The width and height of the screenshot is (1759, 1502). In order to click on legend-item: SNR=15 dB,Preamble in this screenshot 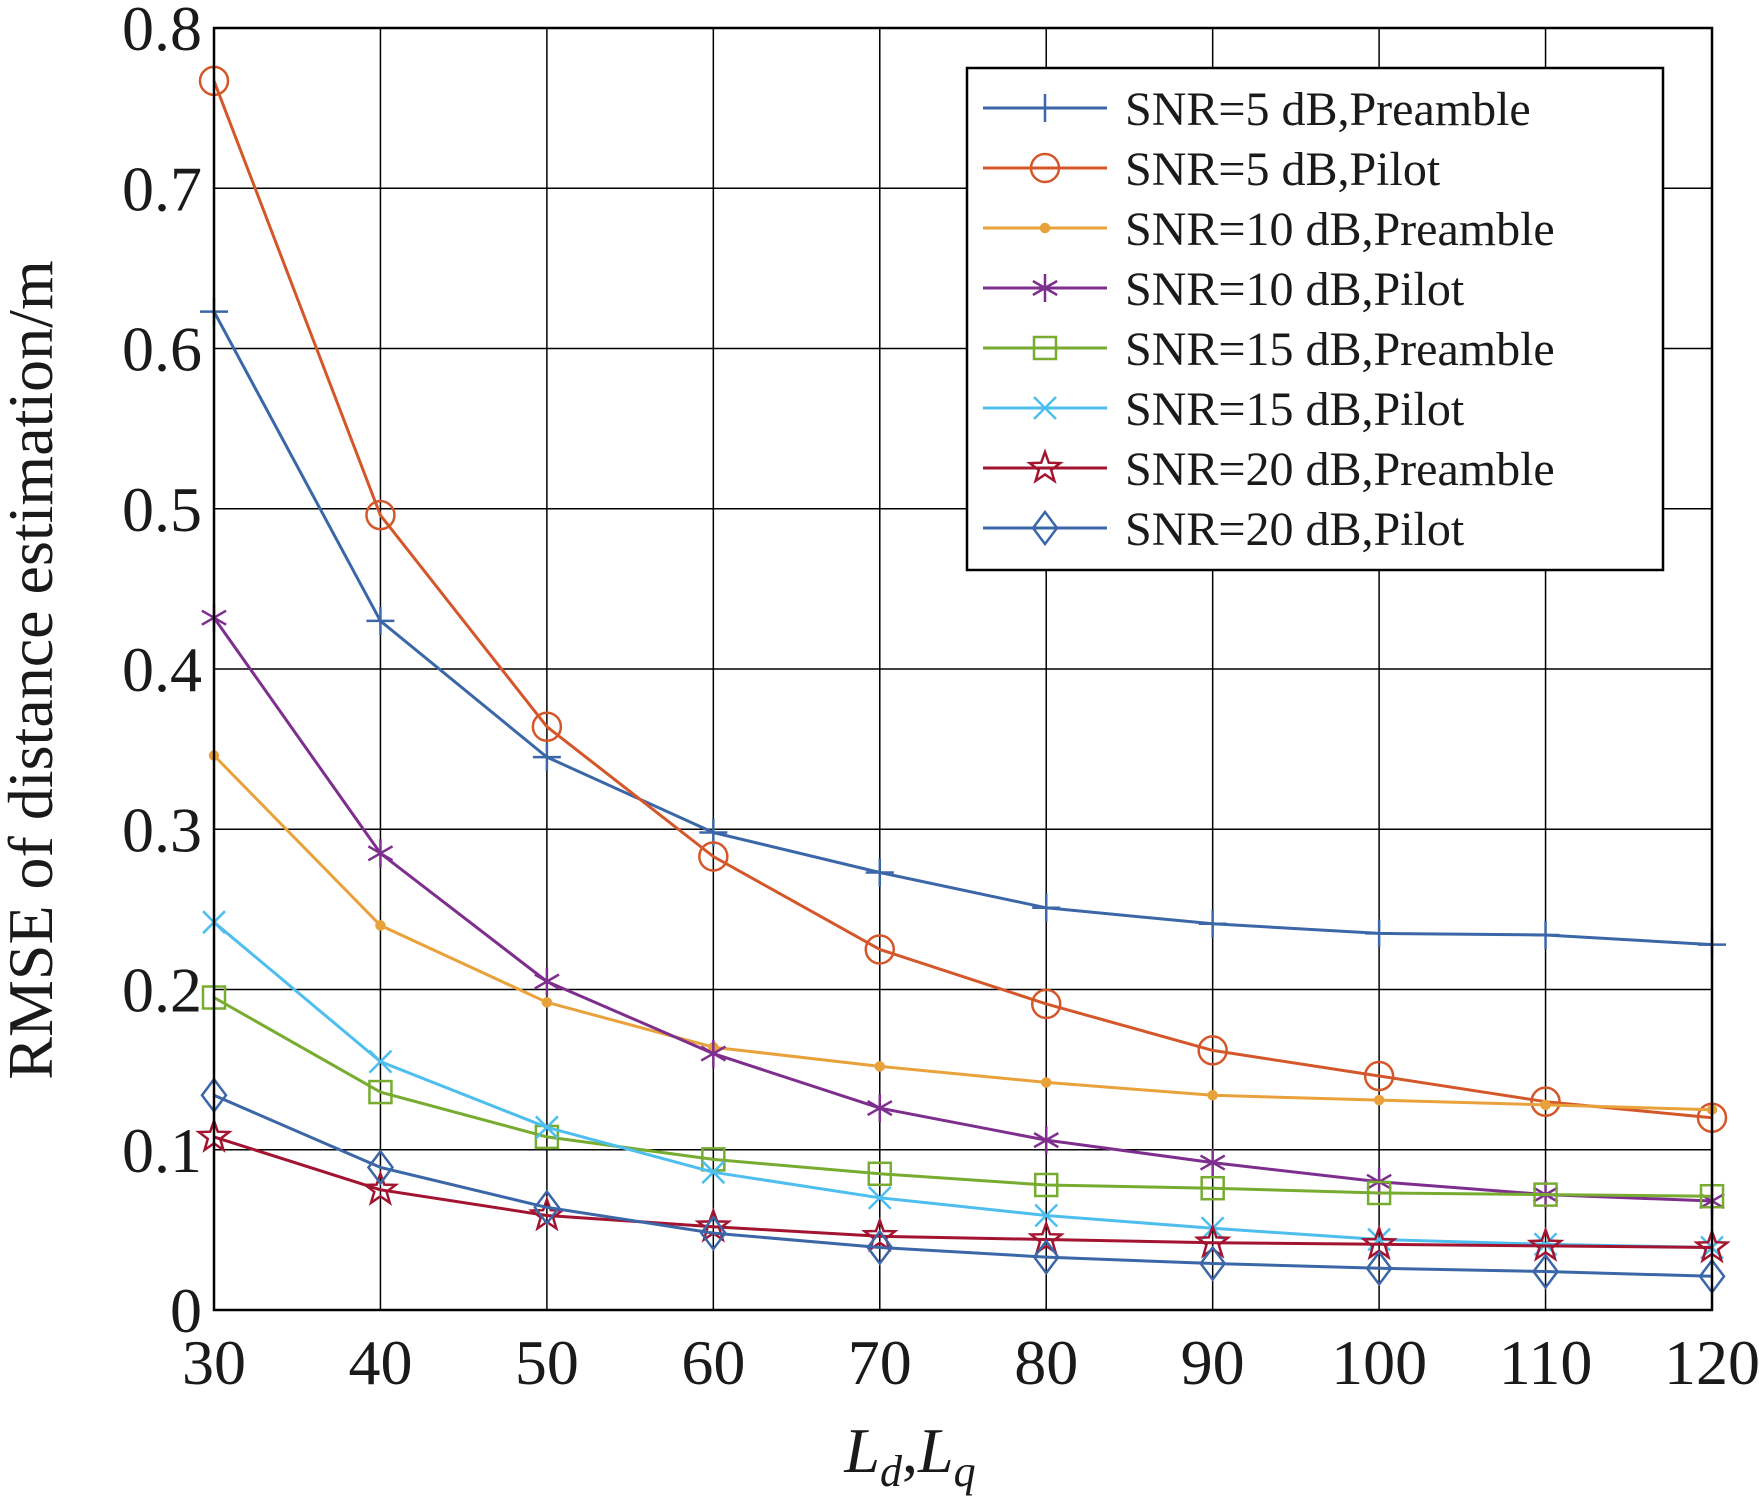, I will do `click(1269, 349)`.